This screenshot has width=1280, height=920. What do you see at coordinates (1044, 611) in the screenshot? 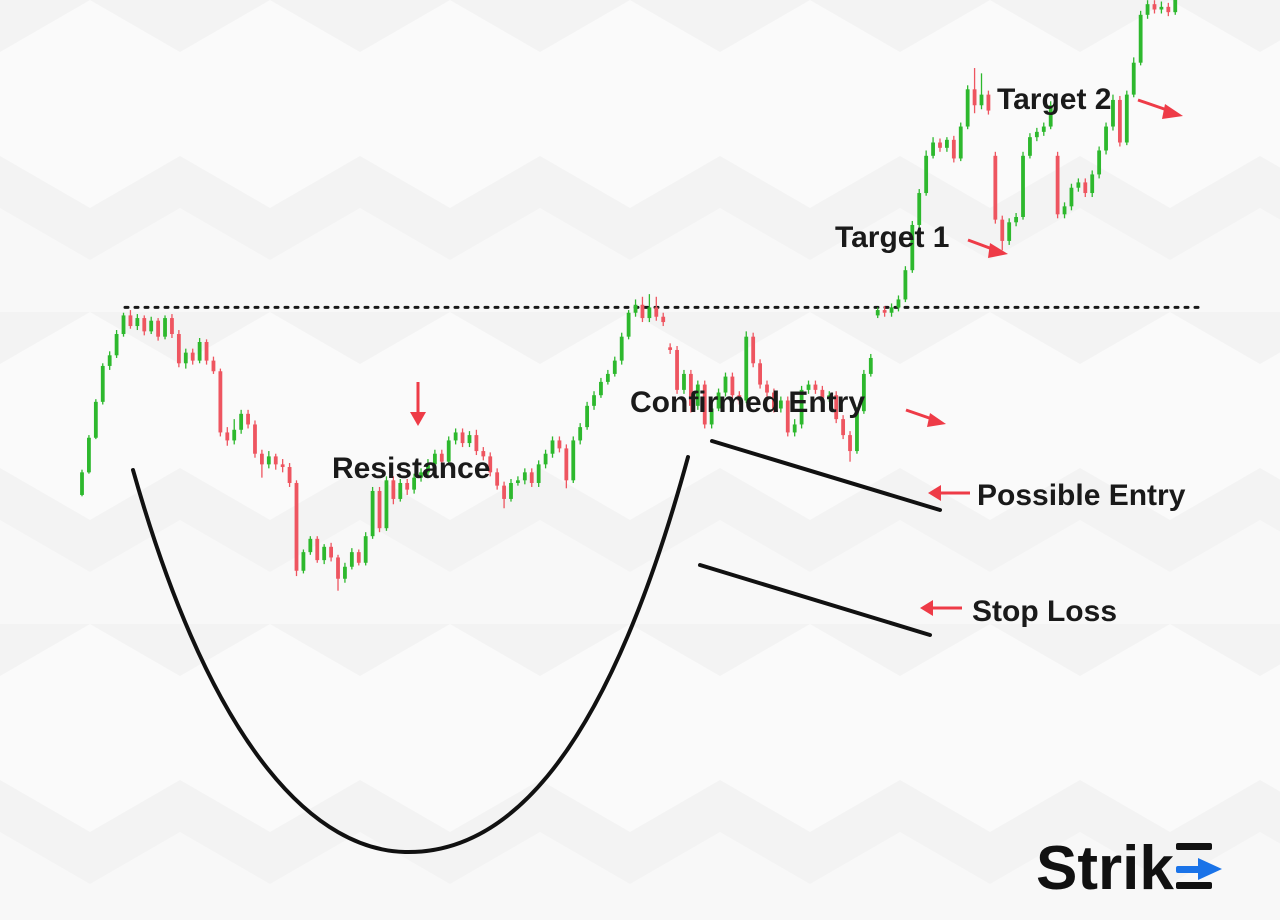
I see `stop-loss-label: Stop Loss` at bounding box center [1044, 611].